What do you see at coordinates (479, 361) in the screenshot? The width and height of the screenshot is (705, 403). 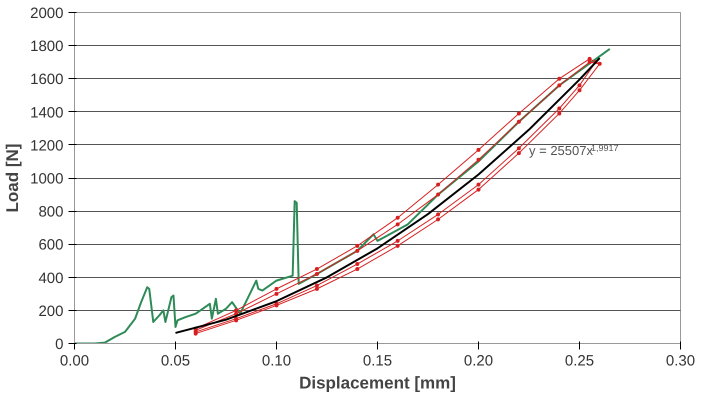 I see `x-tick-label: 0.20` at bounding box center [479, 361].